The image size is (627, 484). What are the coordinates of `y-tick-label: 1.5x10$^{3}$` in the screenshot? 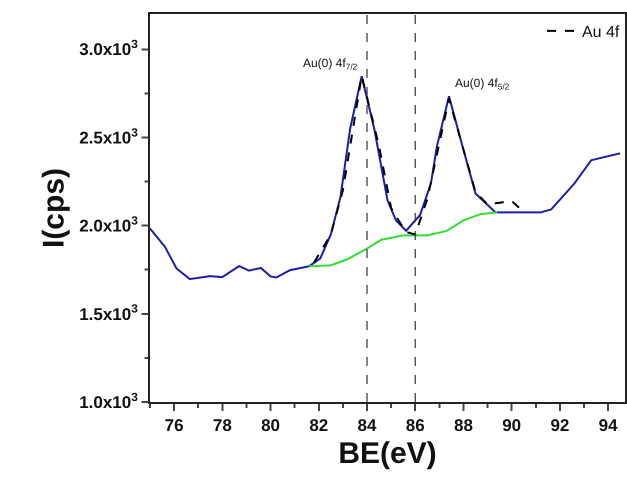 It's located at (108, 313).